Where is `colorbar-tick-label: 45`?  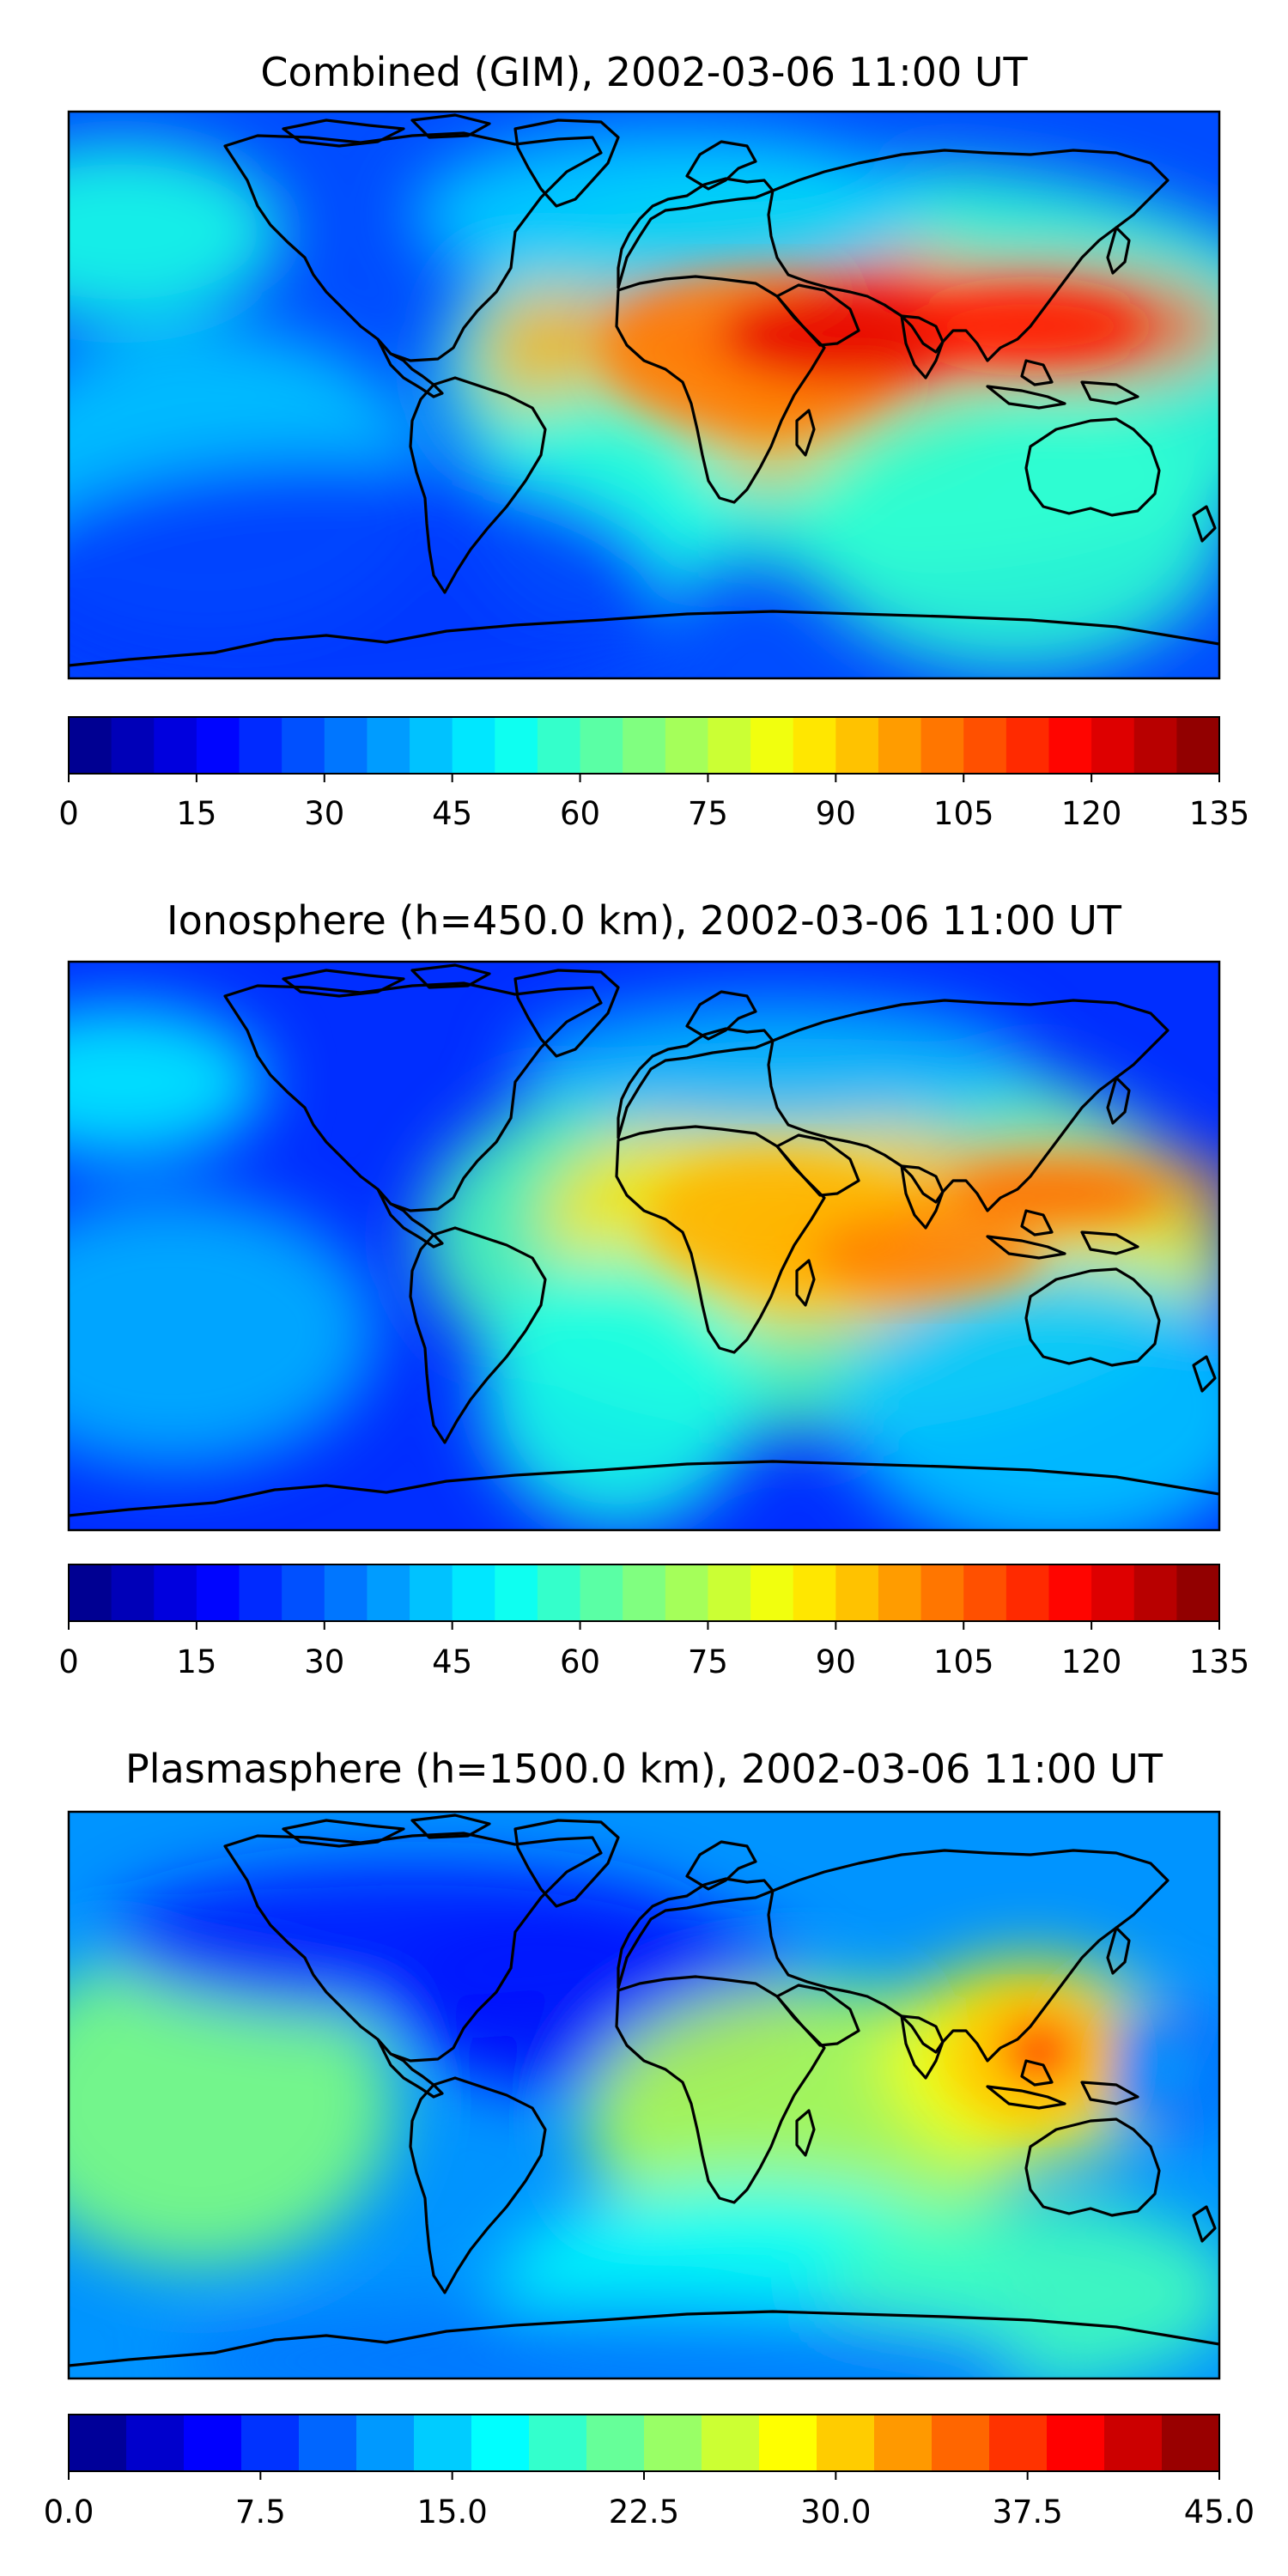
colorbar-tick-label: 45 is located at coordinates (452, 1661).